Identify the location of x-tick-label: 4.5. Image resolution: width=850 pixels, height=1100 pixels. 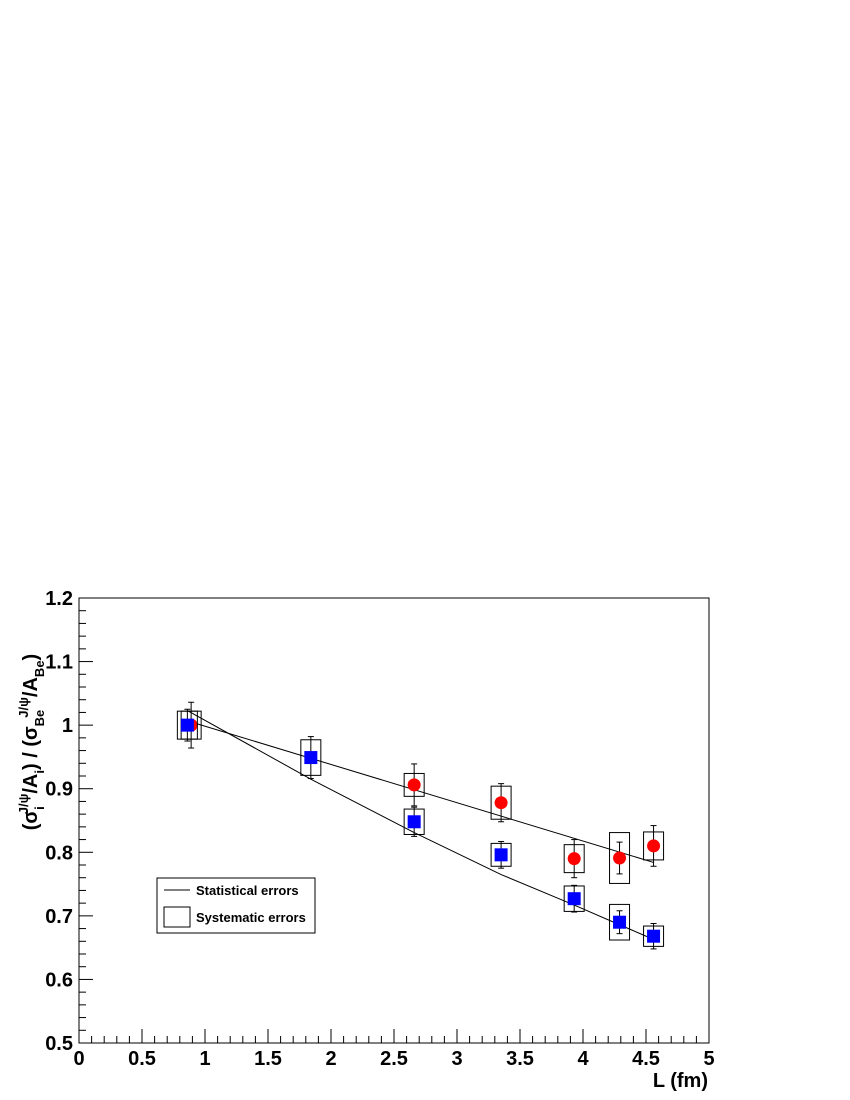
(646, 1059).